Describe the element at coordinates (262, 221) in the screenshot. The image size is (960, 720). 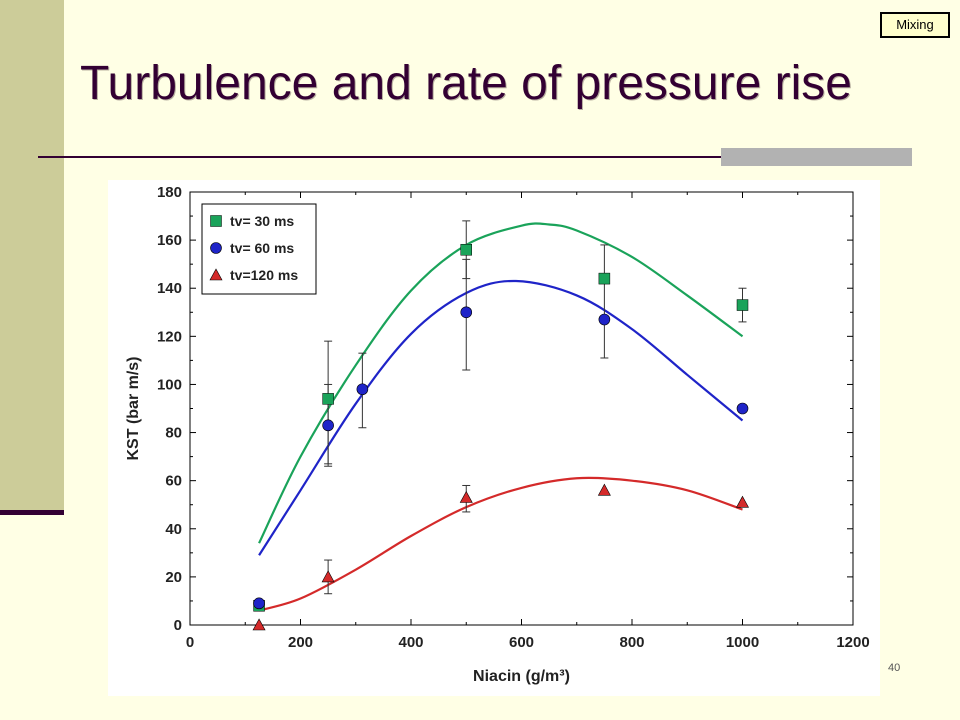
I see `legend-label: tv= 30 ms` at that location.